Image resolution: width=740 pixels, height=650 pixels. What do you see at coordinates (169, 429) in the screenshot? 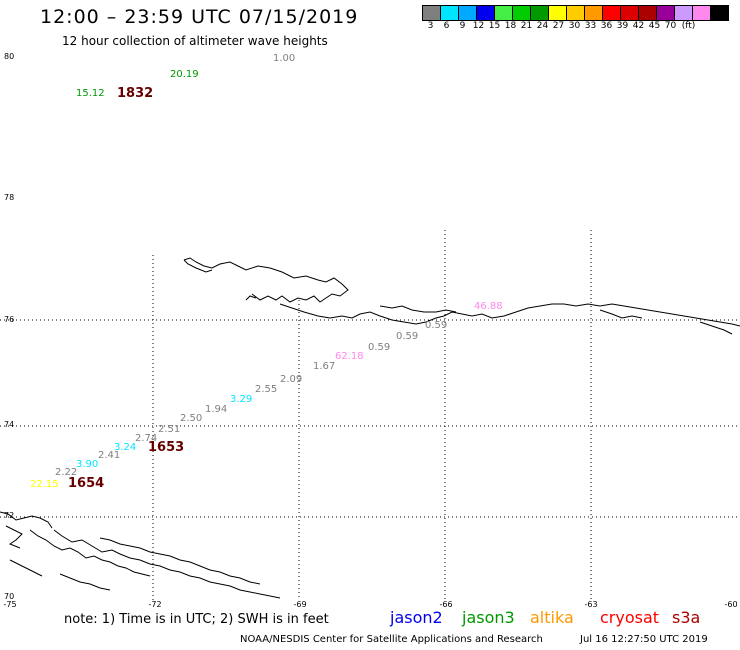
I see `wave-height-label: 2.51` at bounding box center [169, 429].